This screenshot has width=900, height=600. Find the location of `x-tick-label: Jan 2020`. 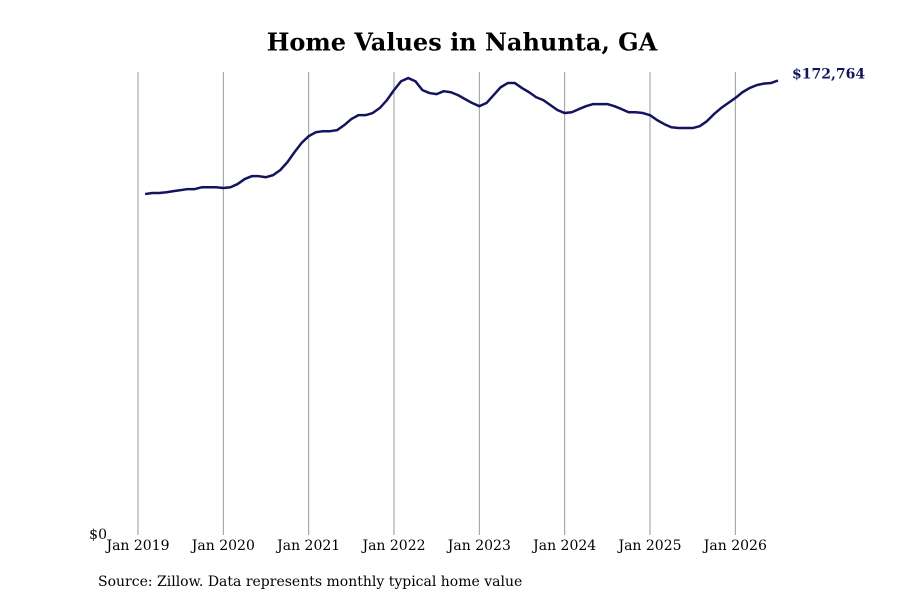

x-tick-label: Jan 2020 is located at coordinates (222, 546).